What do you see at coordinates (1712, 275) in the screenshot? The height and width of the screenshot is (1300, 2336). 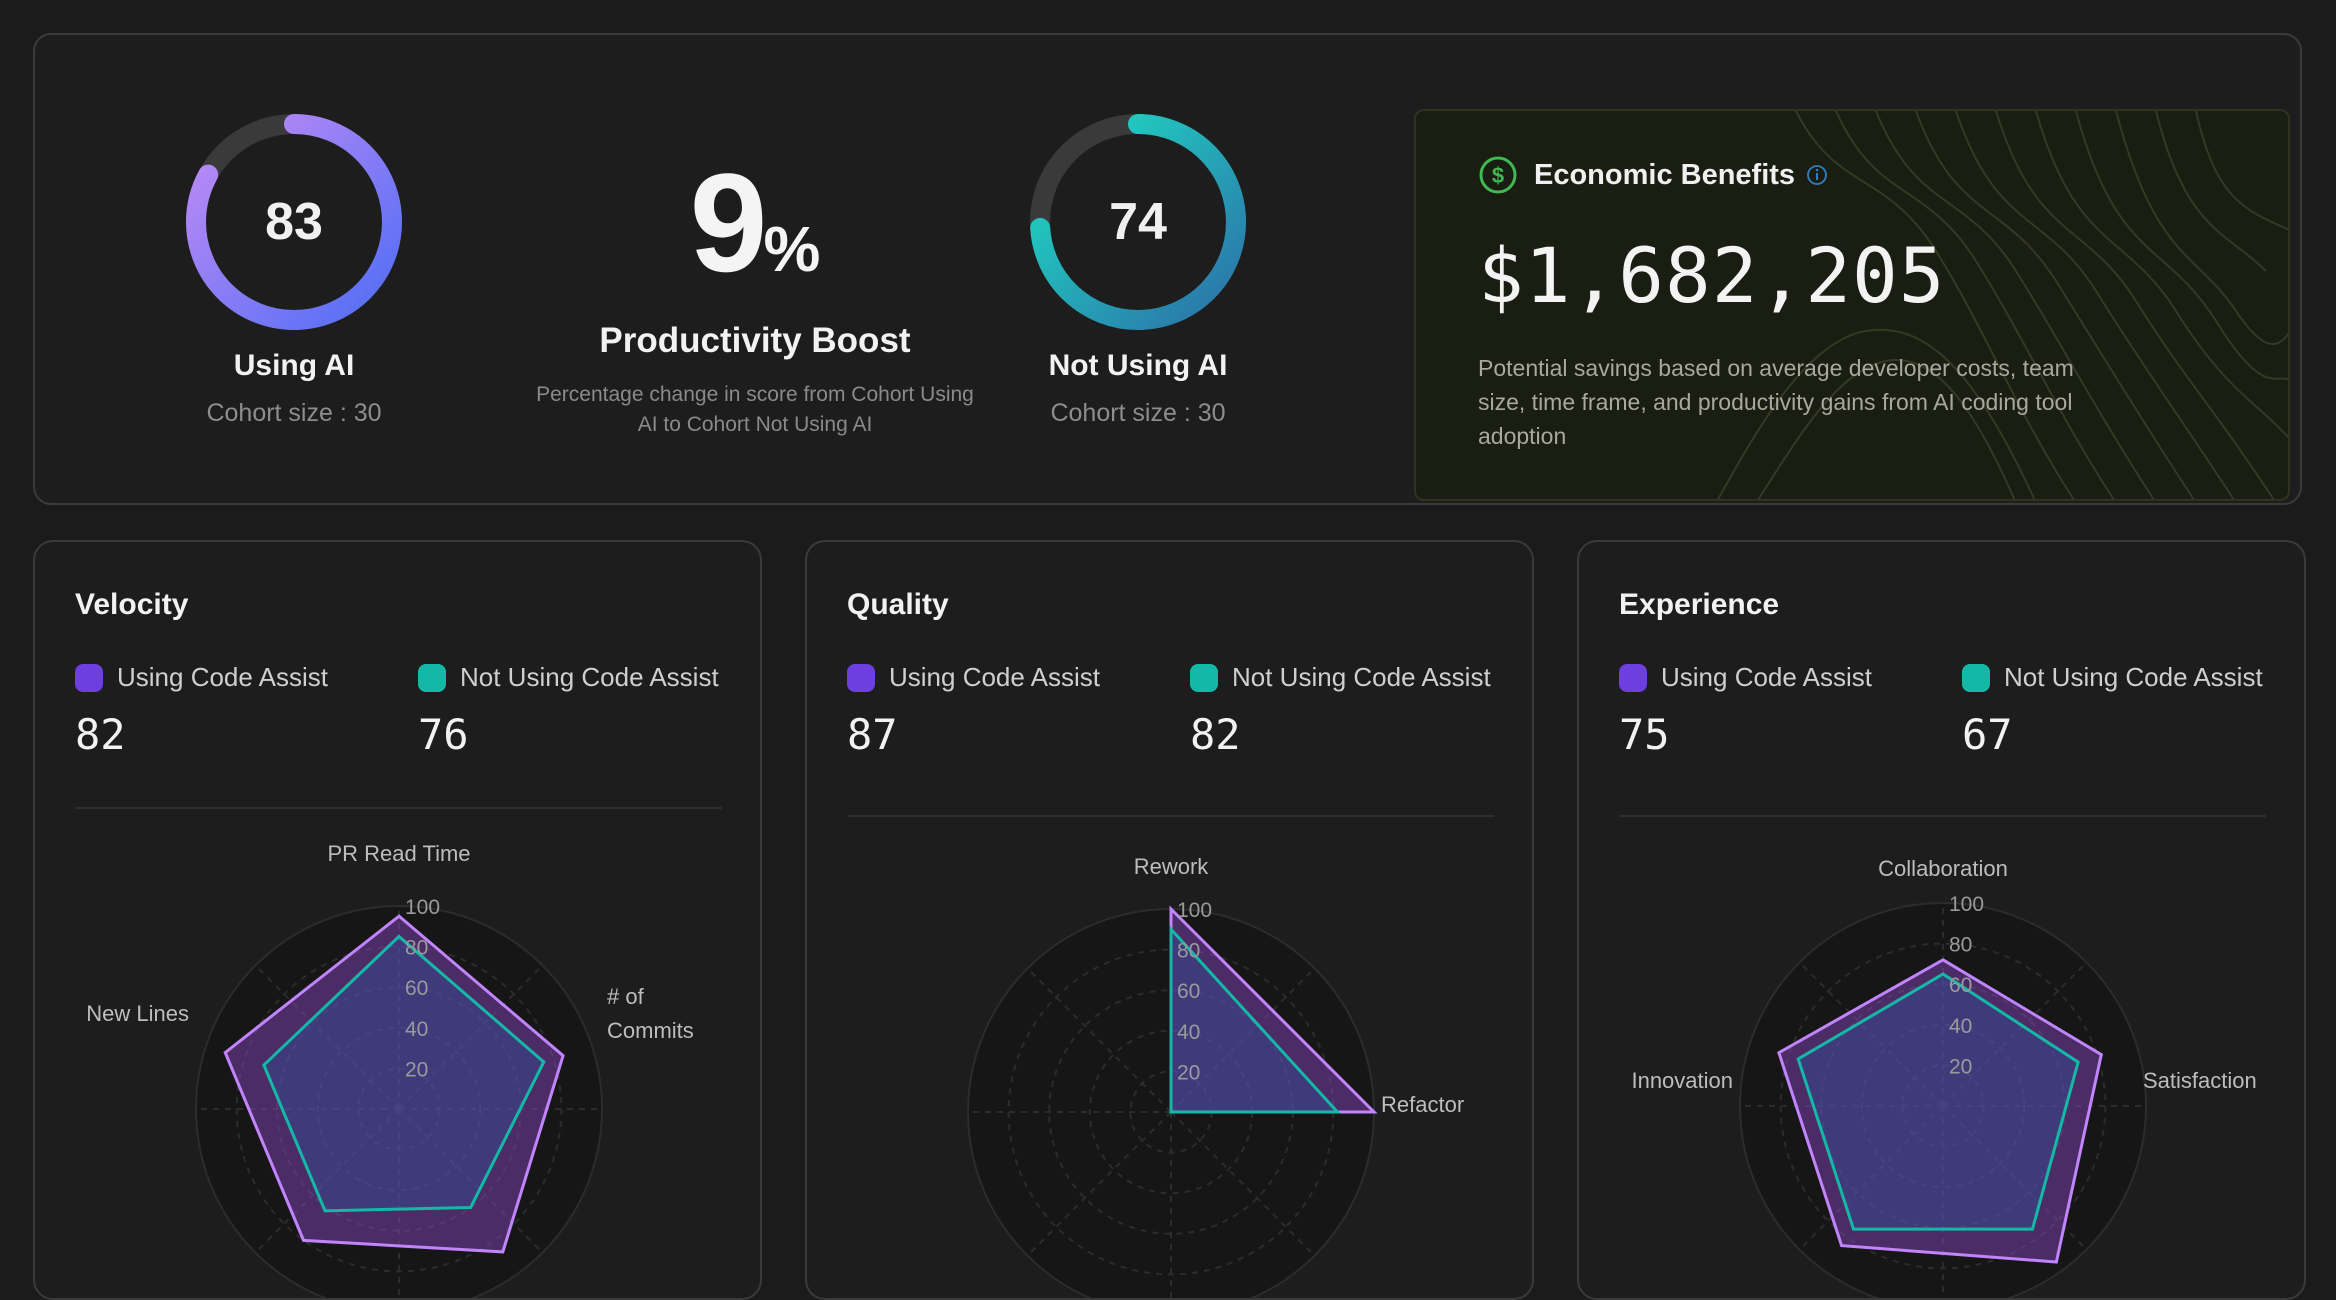 I see `economic-benefits-amount: $1,682,205` at bounding box center [1712, 275].